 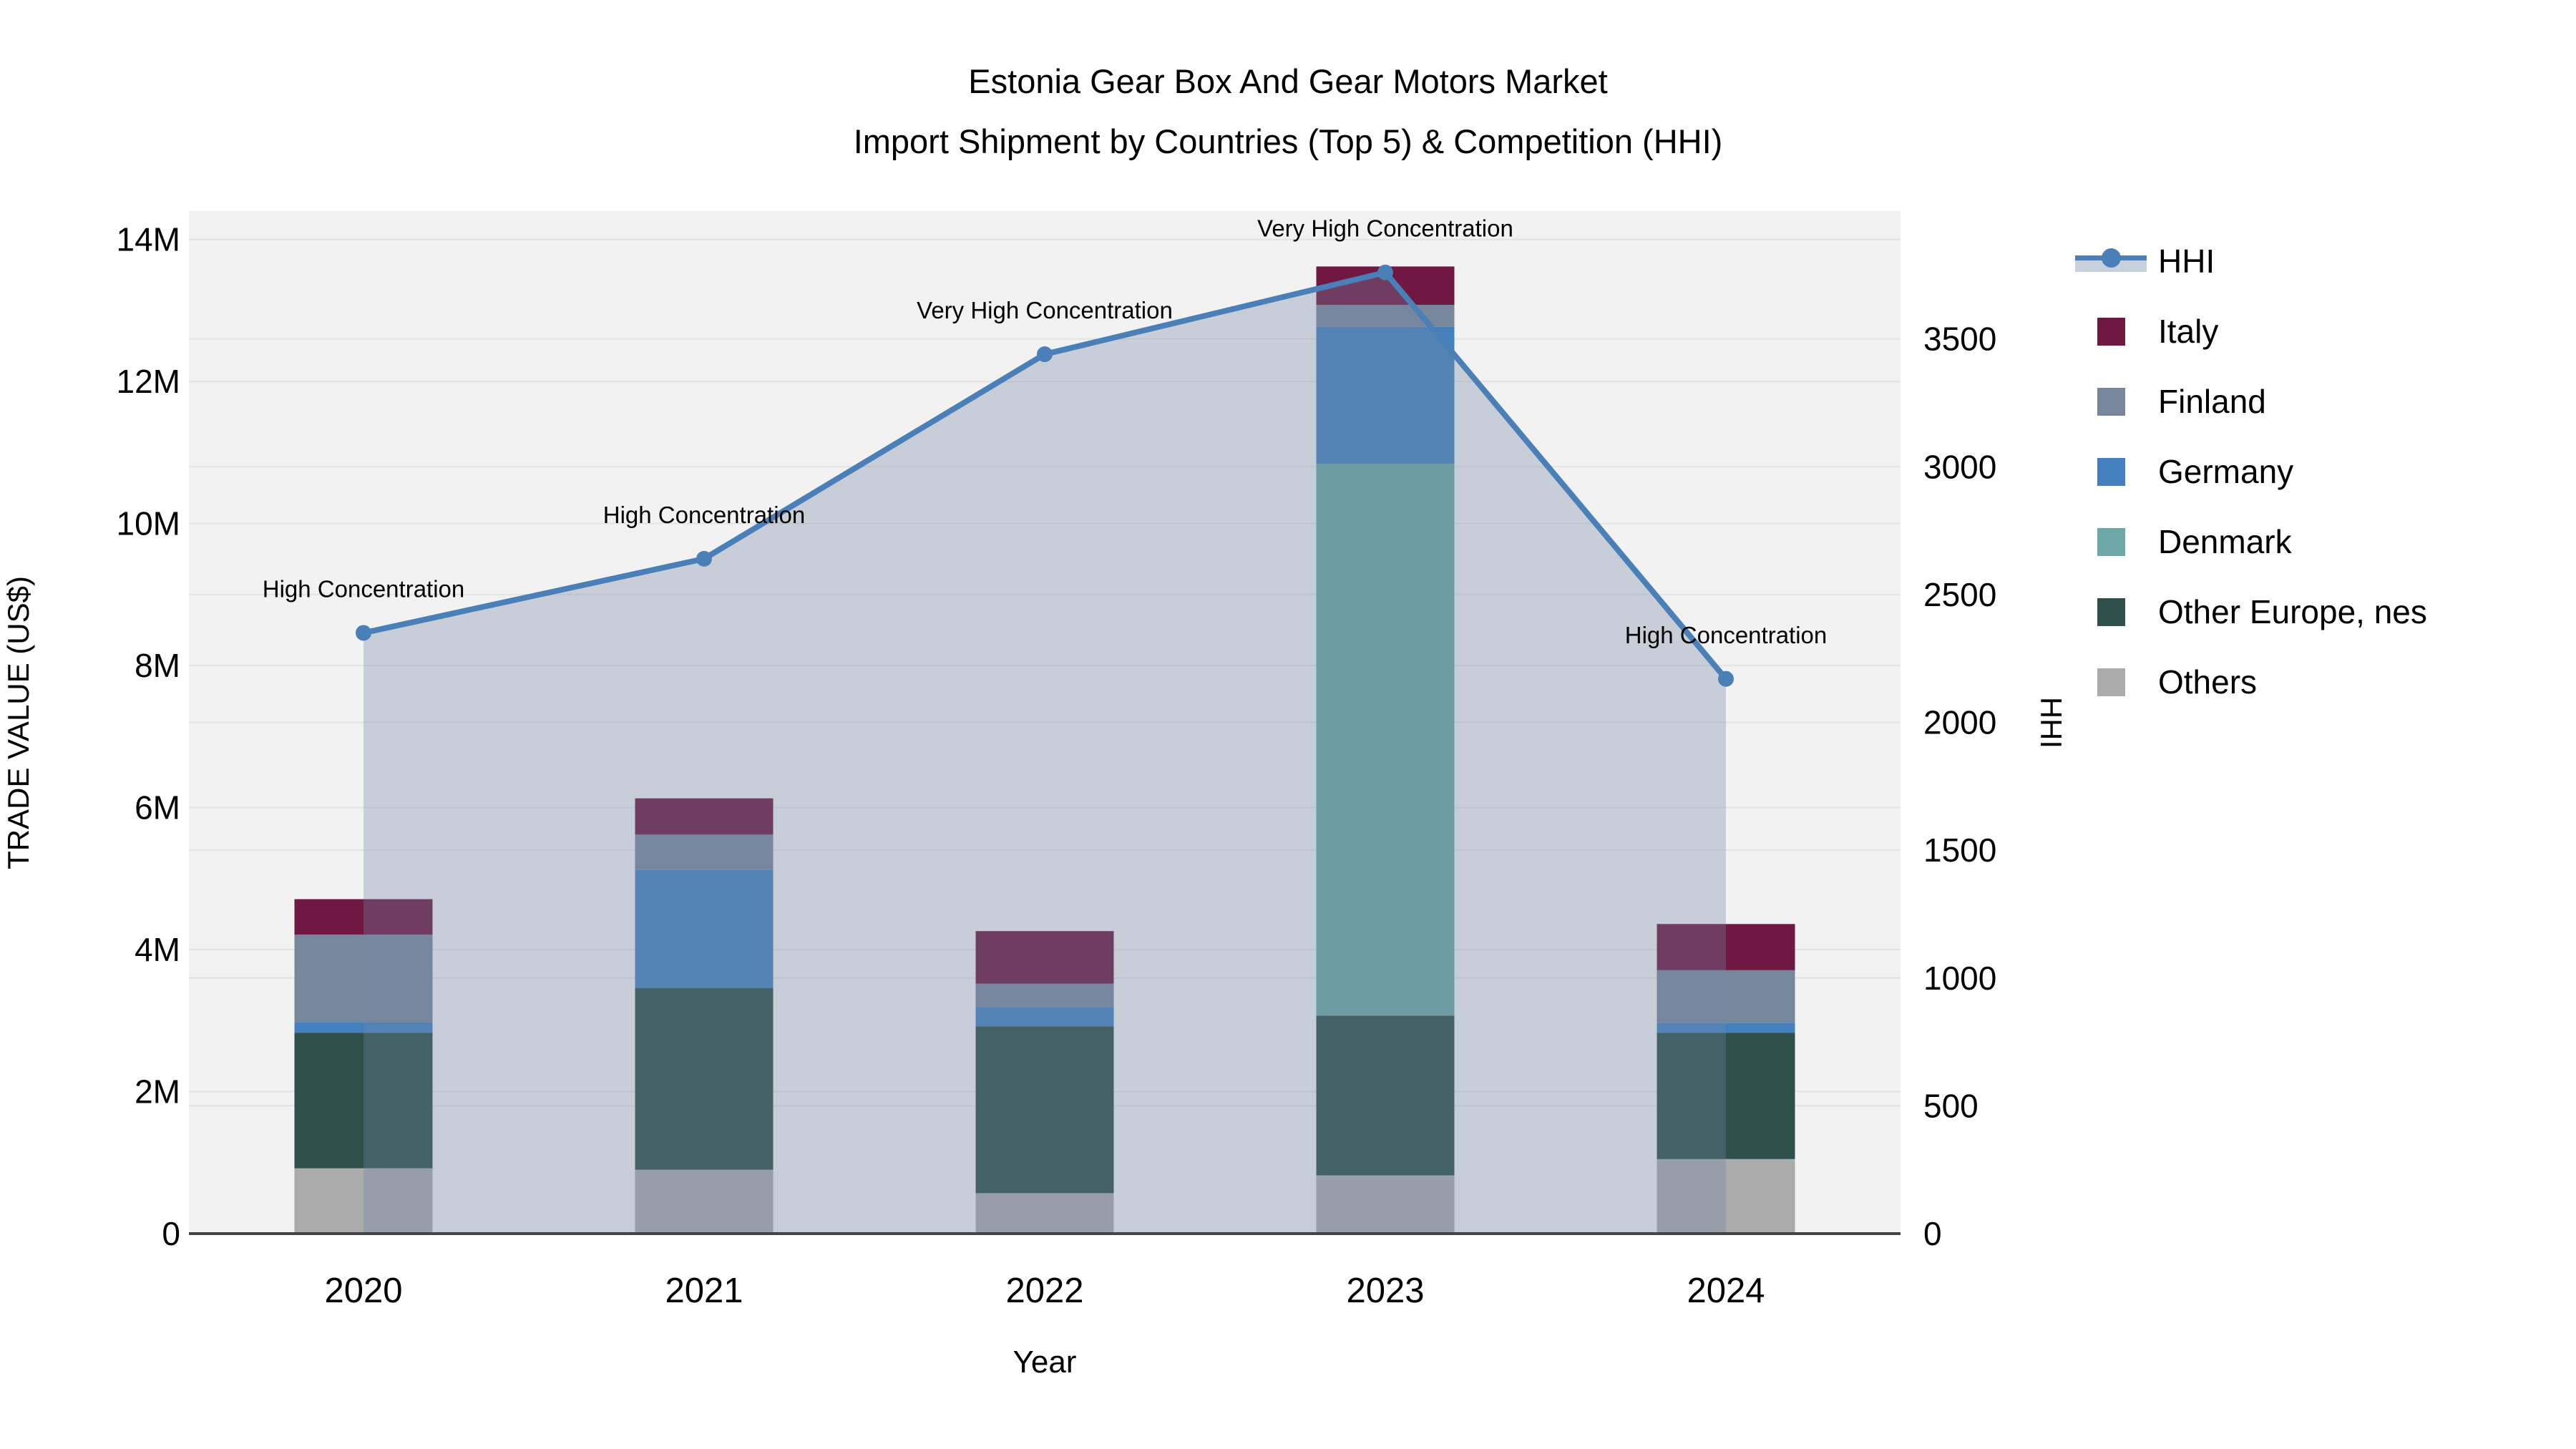 What do you see at coordinates (364, 588) in the screenshot?
I see `annotation-high-concentration-2020: High Concentration` at bounding box center [364, 588].